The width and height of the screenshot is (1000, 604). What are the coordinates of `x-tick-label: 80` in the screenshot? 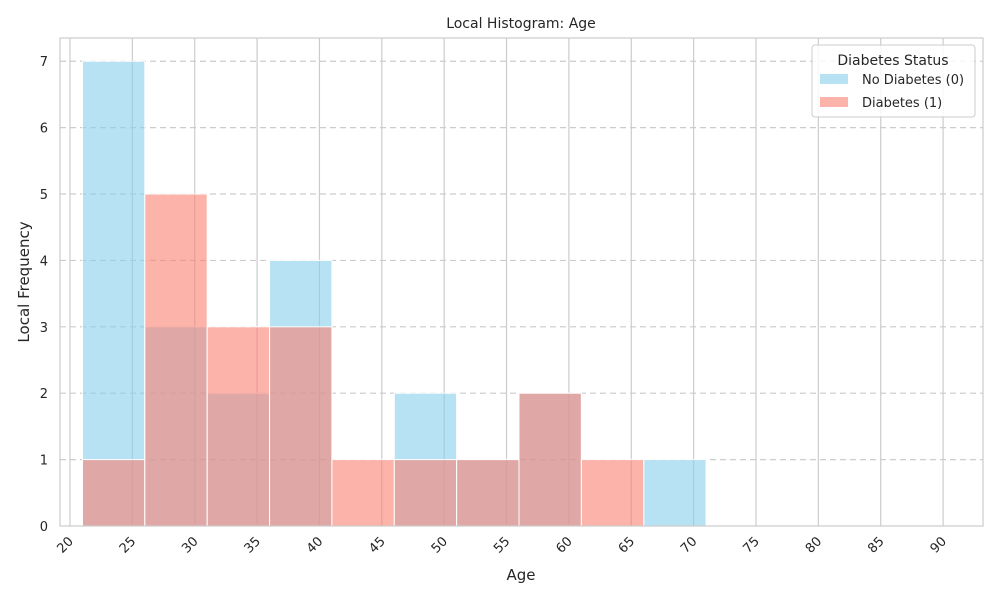 It's located at (814, 545).